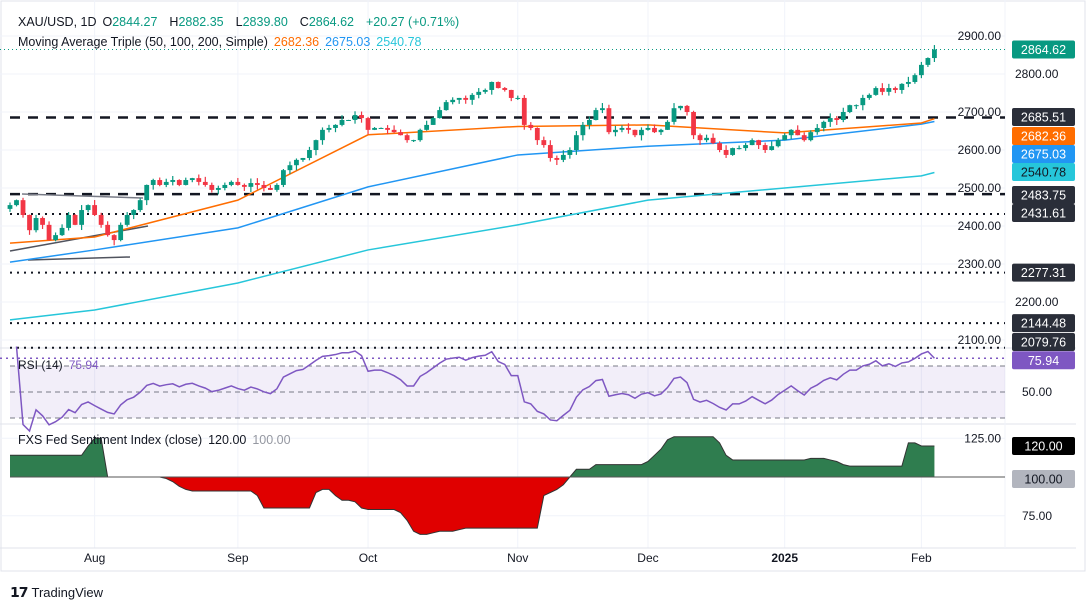 The height and width of the screenshot is (610, 1086). Describe the element at coordinates (94, 558) in the screenshot. I see `time-axis-label: Aug` at that location.